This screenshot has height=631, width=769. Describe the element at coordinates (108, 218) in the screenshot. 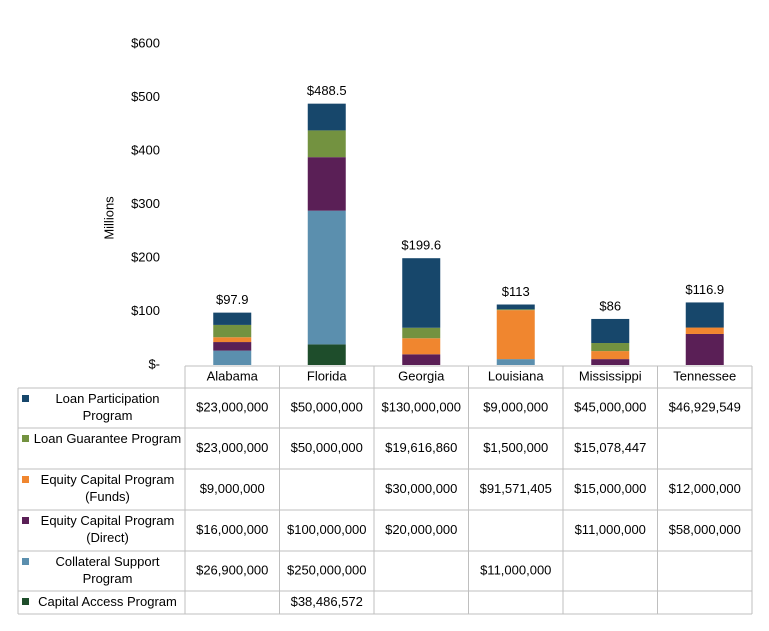

I see `y-axis-title: Millions` at that location.